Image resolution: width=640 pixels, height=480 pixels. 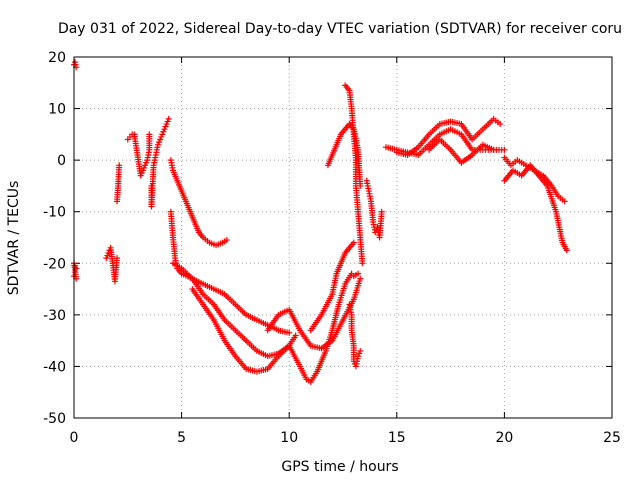 I want to click on y-tick-label: -50, so click(x=54, y=419).